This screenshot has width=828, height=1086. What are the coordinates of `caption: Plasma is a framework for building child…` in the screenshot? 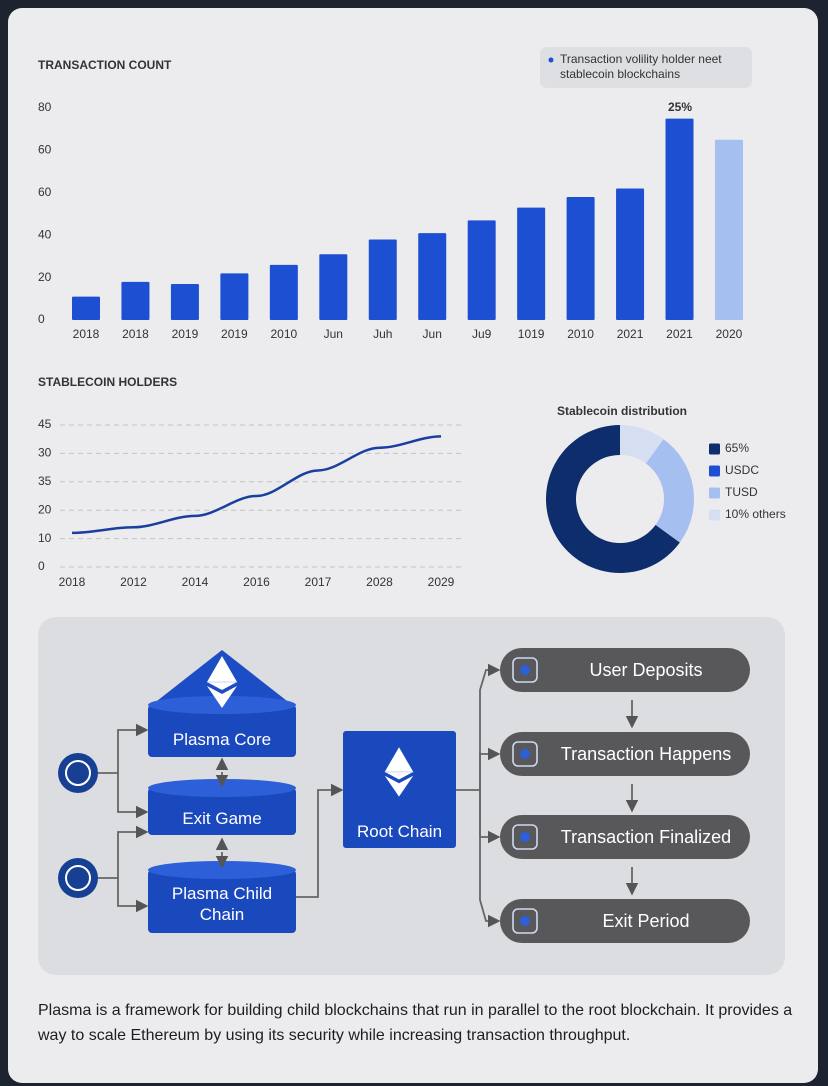 It's located at (415, 1023).